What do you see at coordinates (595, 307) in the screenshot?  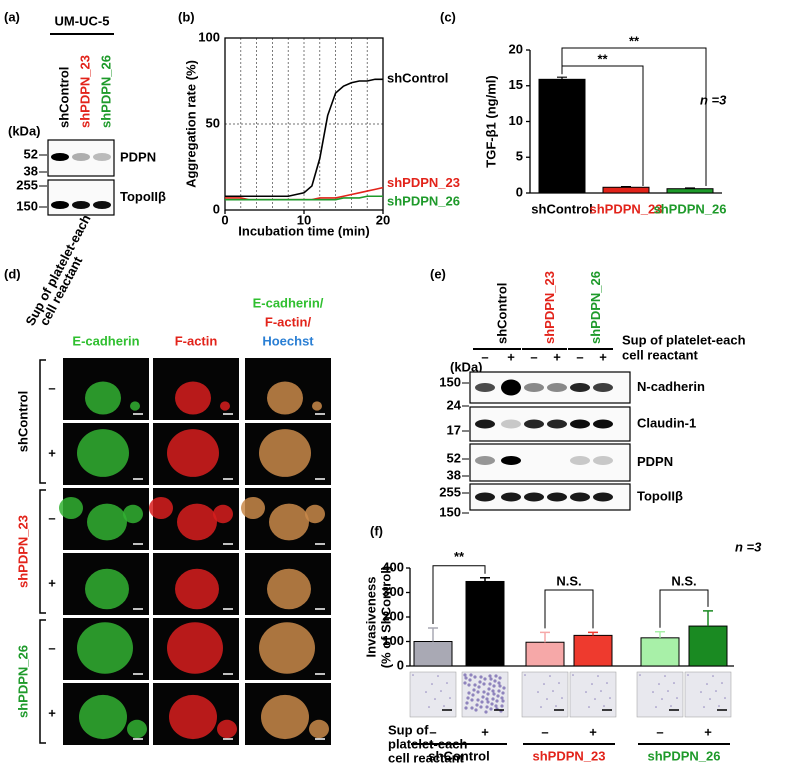 I see `lane-label: shPDPN_26` at bounding box center [595, 307].